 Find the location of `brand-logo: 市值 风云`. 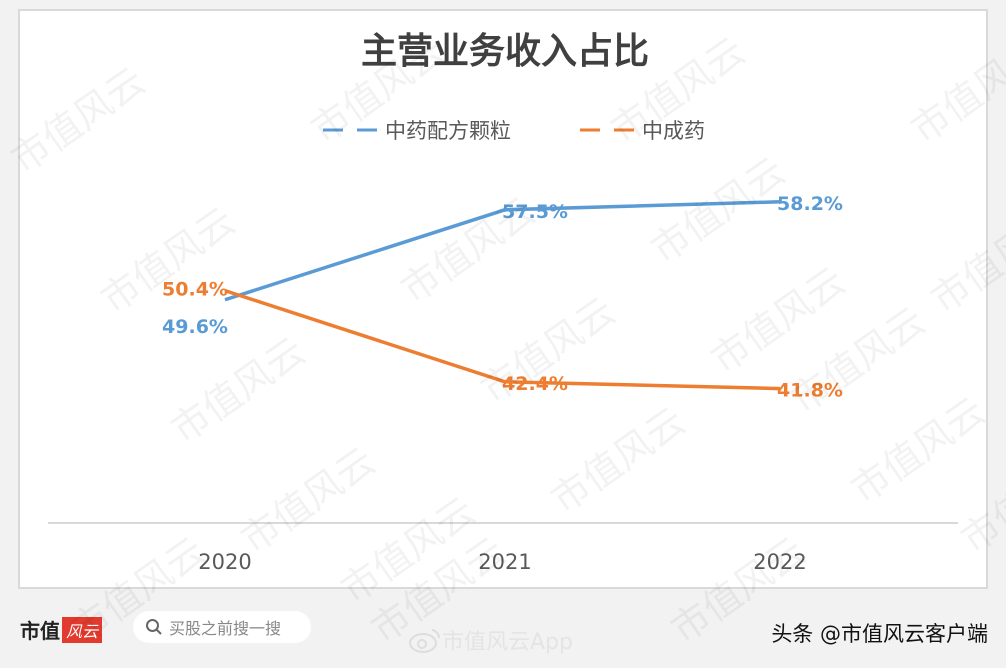

brand-logo: 市值 风云 is located at coordinates (61, 629).